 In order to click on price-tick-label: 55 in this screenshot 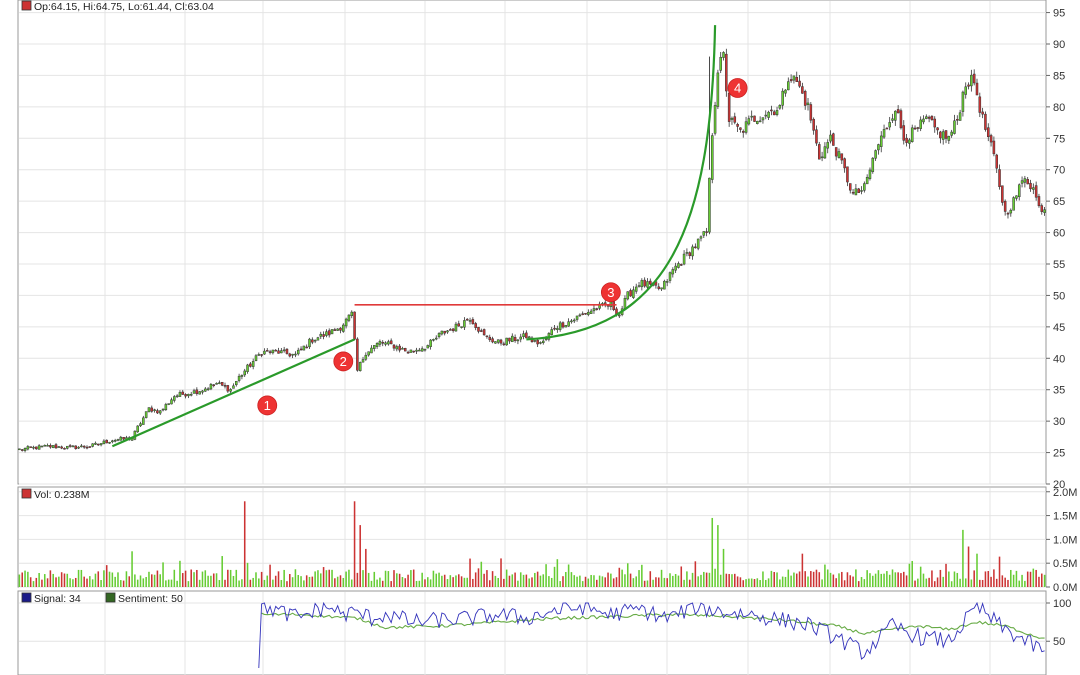, I will do `click(1059, 265)`.